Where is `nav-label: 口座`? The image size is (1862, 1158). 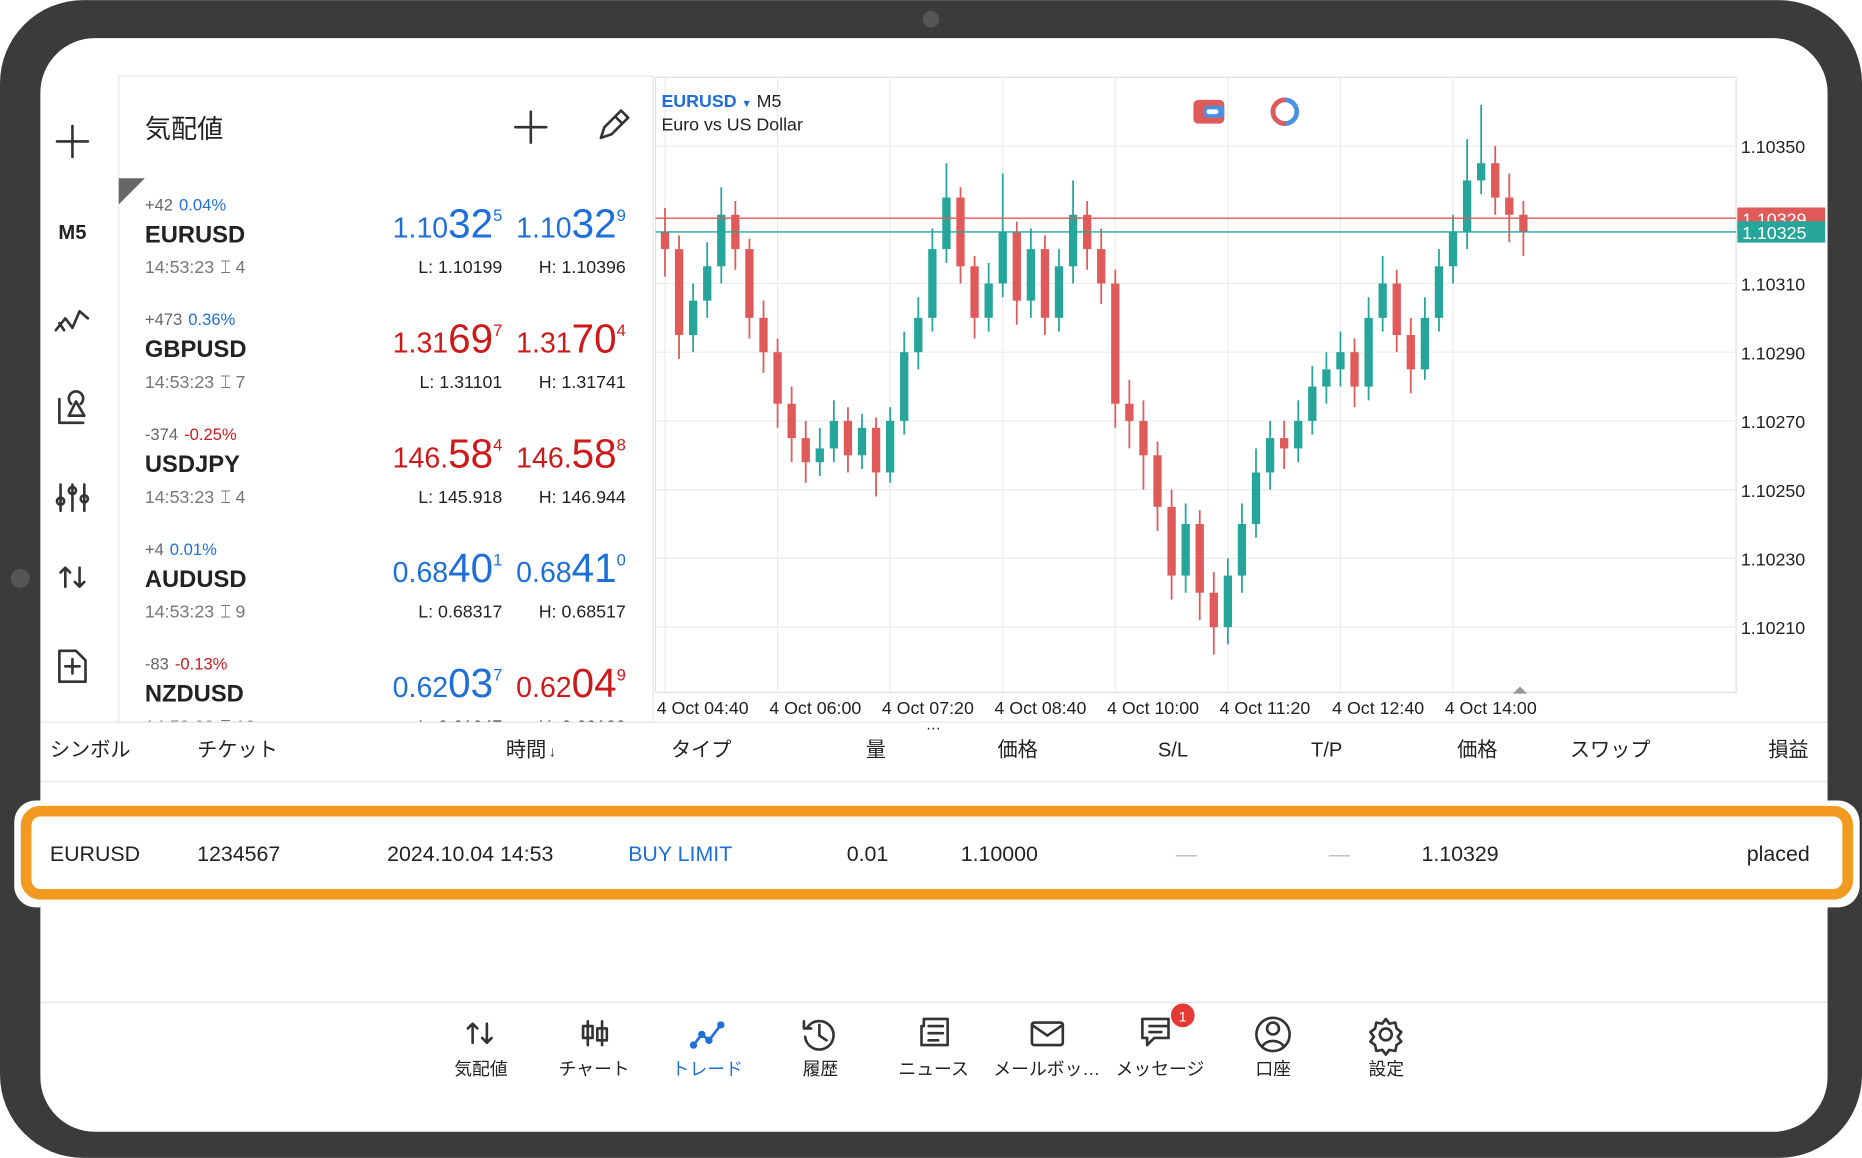 nav-label: 口座 is located at coordinates (1273, 1069).